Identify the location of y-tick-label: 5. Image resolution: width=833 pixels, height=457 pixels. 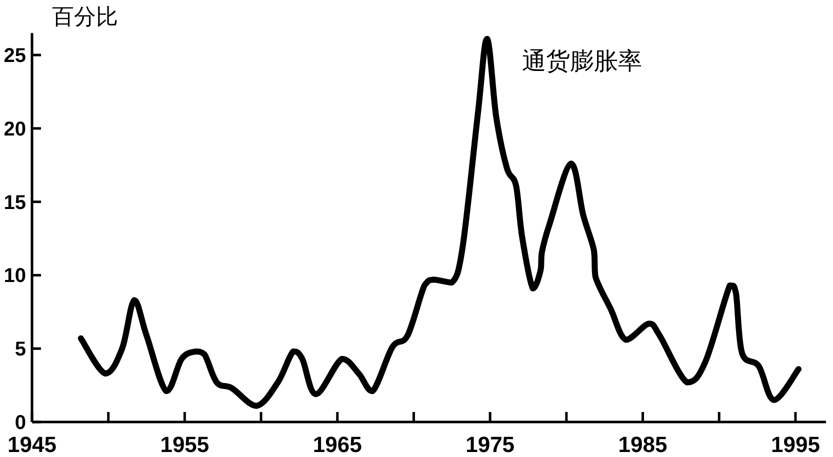
(20, 349).